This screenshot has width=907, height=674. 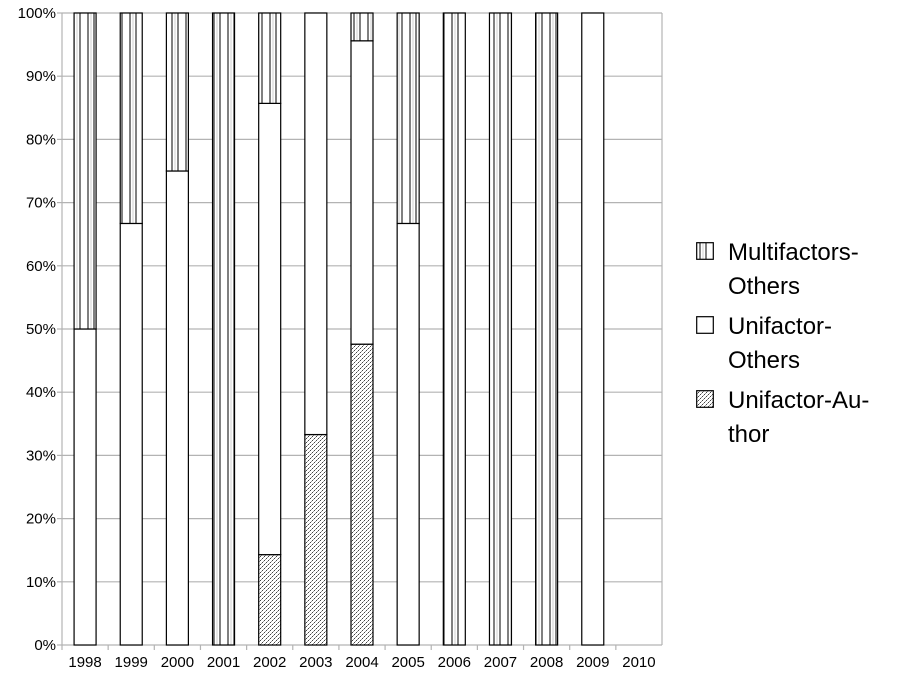 I want to click on legend-swatch-dotted-crosshatch, so click(x=705, y=399).